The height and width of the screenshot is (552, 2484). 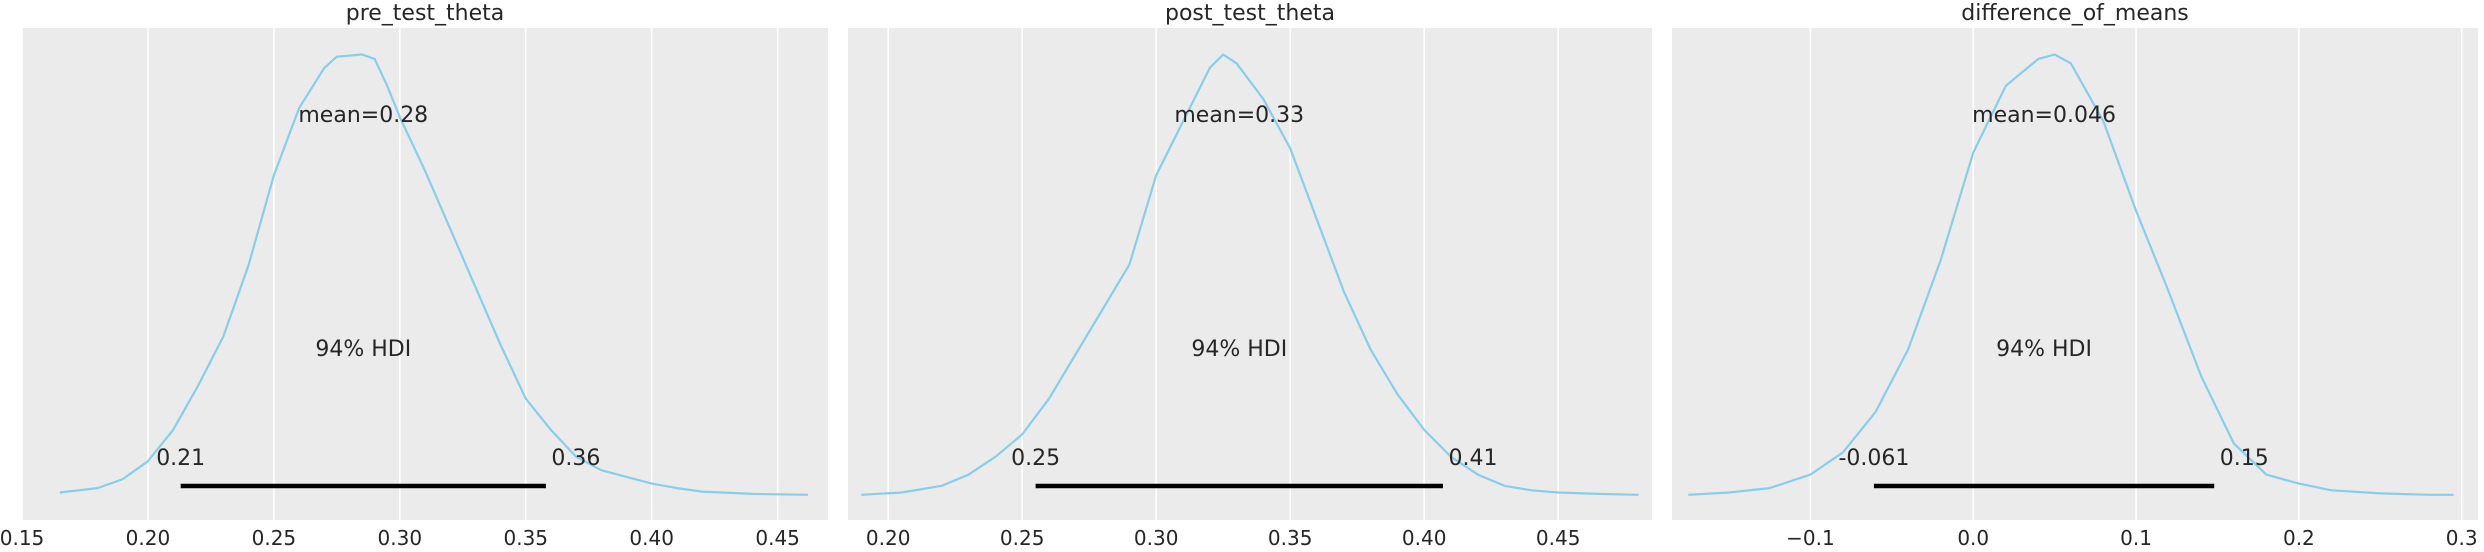 What do you see at coordinates (1035, 458) in the screenshot?
I see `hdi-low-label: 0.25` at bounding box center [1035, 458].